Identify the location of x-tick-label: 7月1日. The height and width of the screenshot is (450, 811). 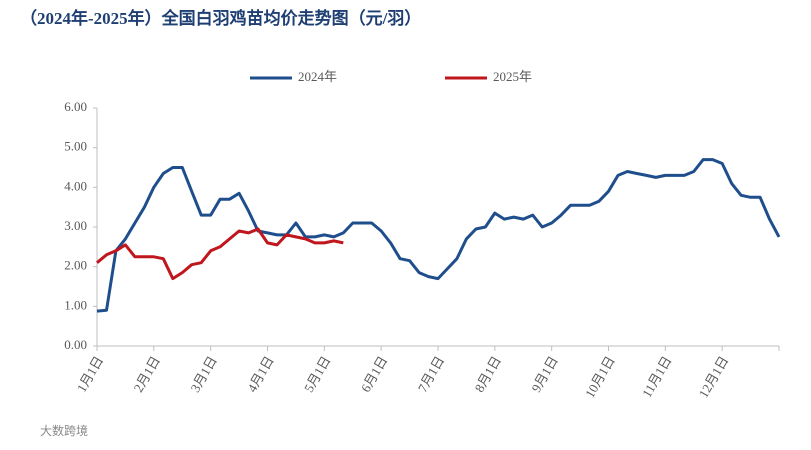
(431, 373).